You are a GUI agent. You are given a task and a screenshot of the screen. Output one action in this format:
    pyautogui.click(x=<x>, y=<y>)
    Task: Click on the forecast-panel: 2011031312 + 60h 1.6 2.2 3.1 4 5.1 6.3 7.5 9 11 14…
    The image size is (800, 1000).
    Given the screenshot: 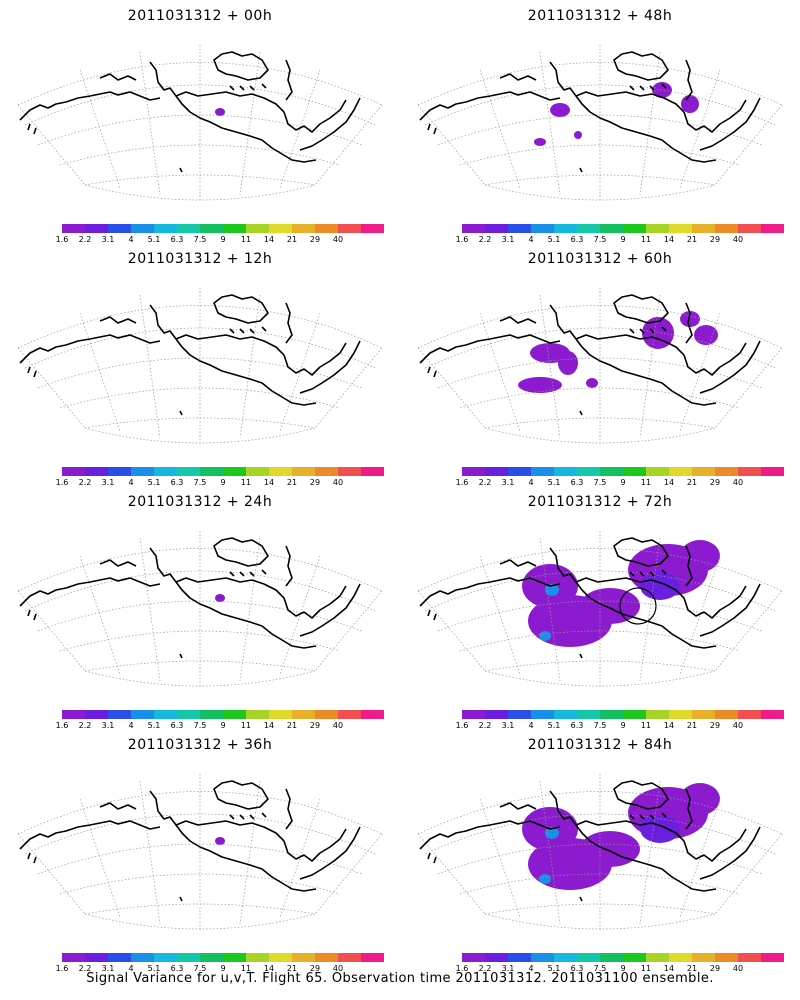 What is the action you would take?
    pyautogui.click(x=600, y=365)
    